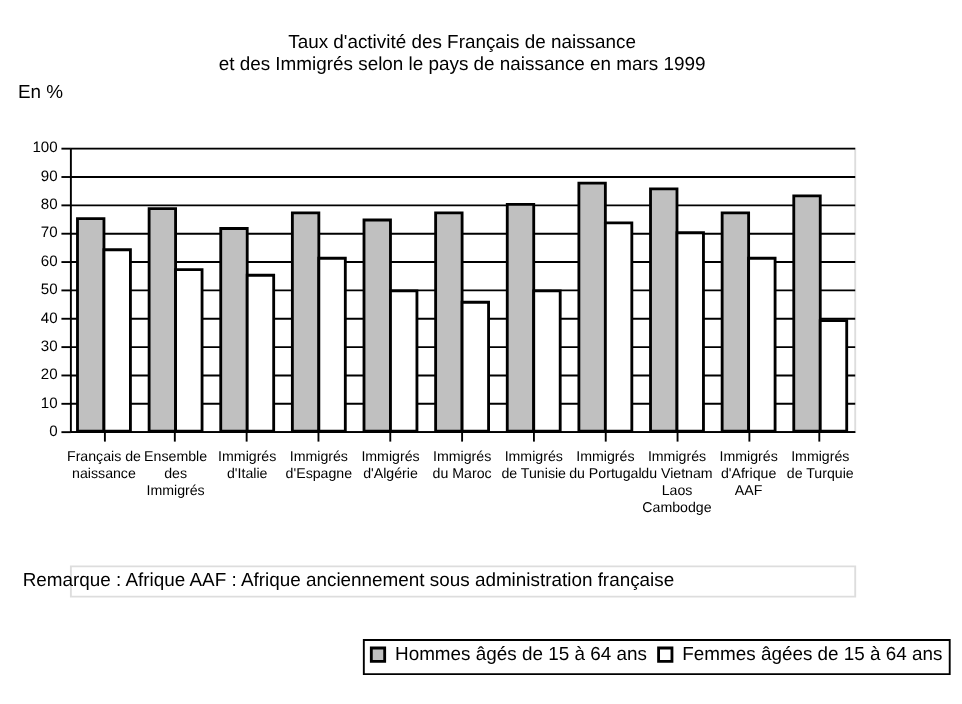  Describe the element at coordinates (49, 289) in the screenshot. I see `y-tick-label: 50` at that location.